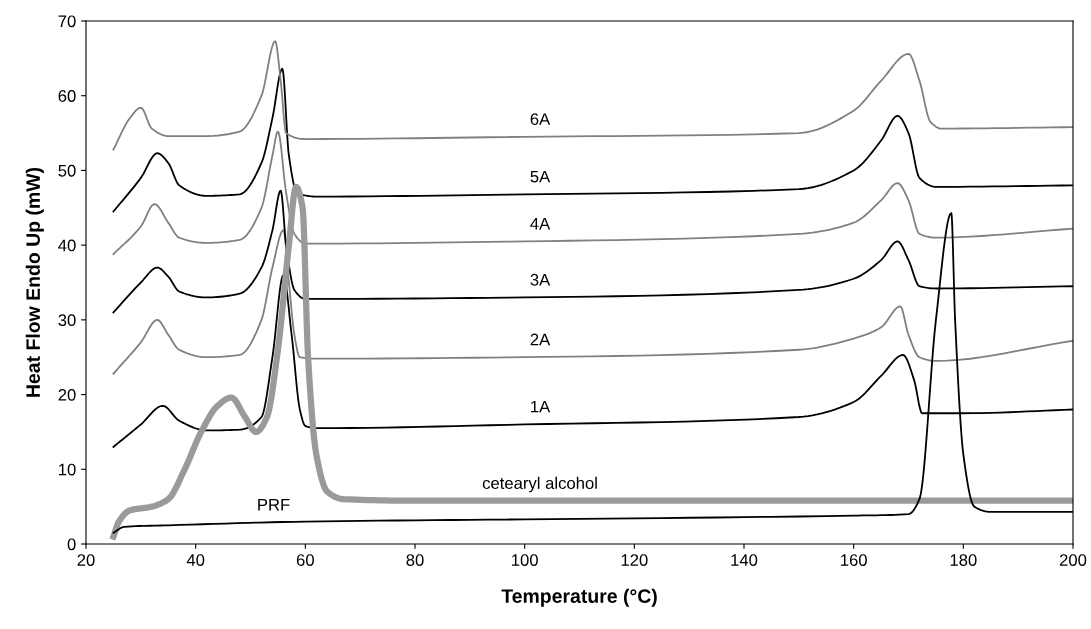  What do you see at coordinates (71, 544) in the screenshot?
I see `y-tick-label: 0` at bounding box center [71, 544].